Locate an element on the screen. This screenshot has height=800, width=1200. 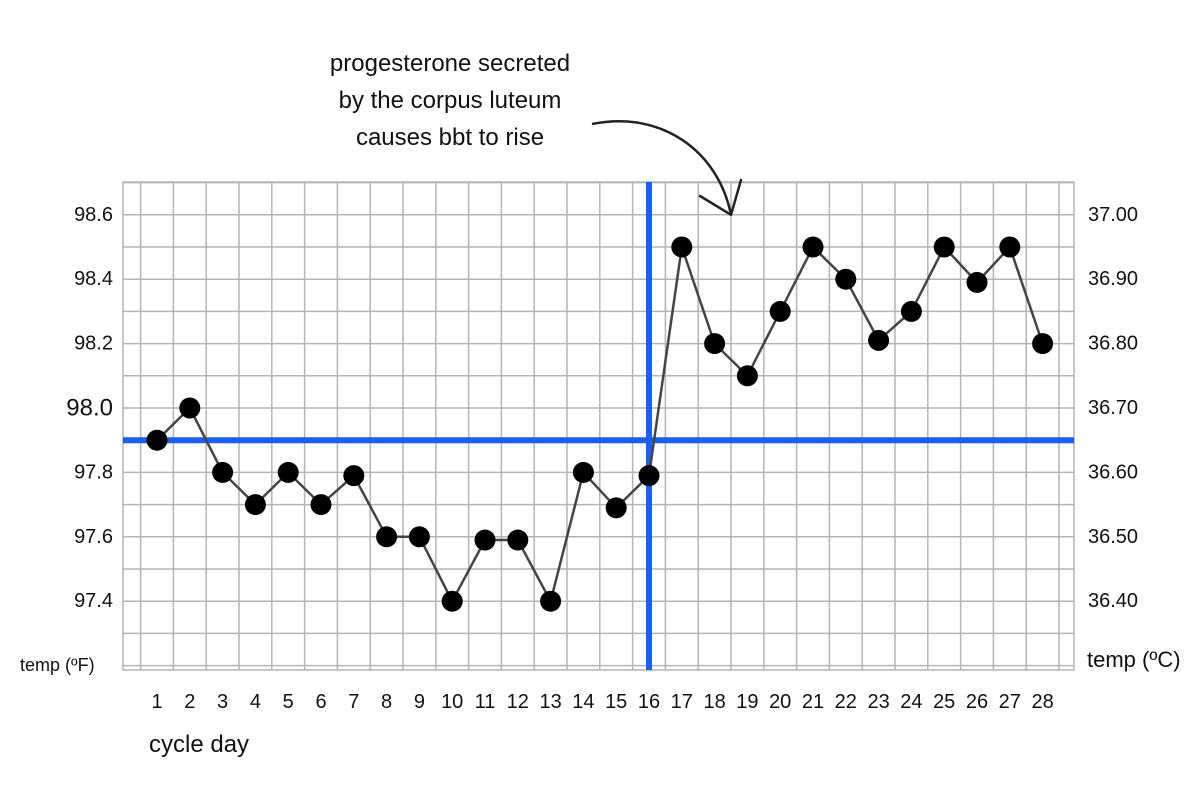
y-tick-label-left: 97.8 is located at coordinates (93, 472).